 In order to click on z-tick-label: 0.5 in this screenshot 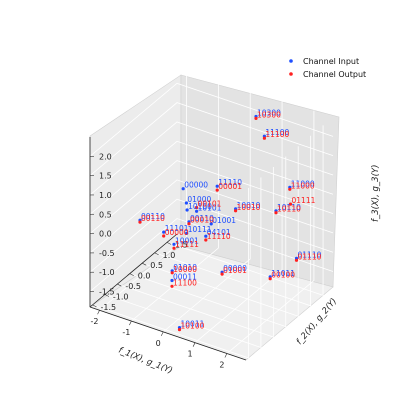, I will do `click(105, 214)`.